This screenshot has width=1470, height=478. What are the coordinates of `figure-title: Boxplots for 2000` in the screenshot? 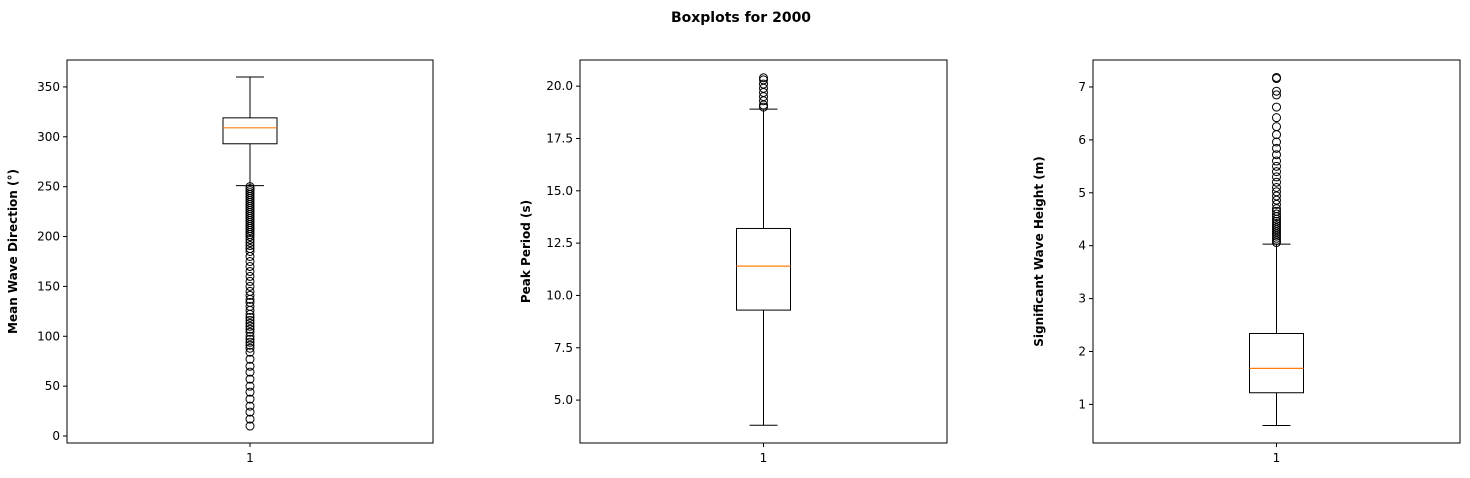 It's located at (741, 18).